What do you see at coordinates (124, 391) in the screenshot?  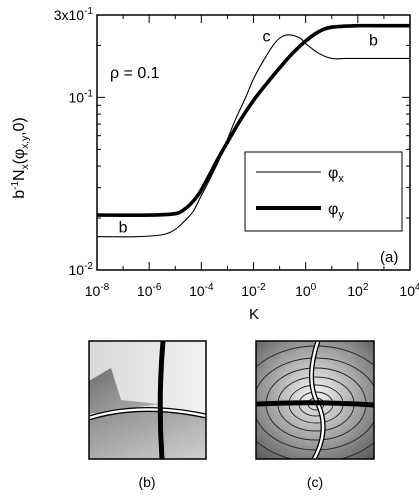 I see `subpanel-b-dark-wedge` at bounding box center [124, 391].